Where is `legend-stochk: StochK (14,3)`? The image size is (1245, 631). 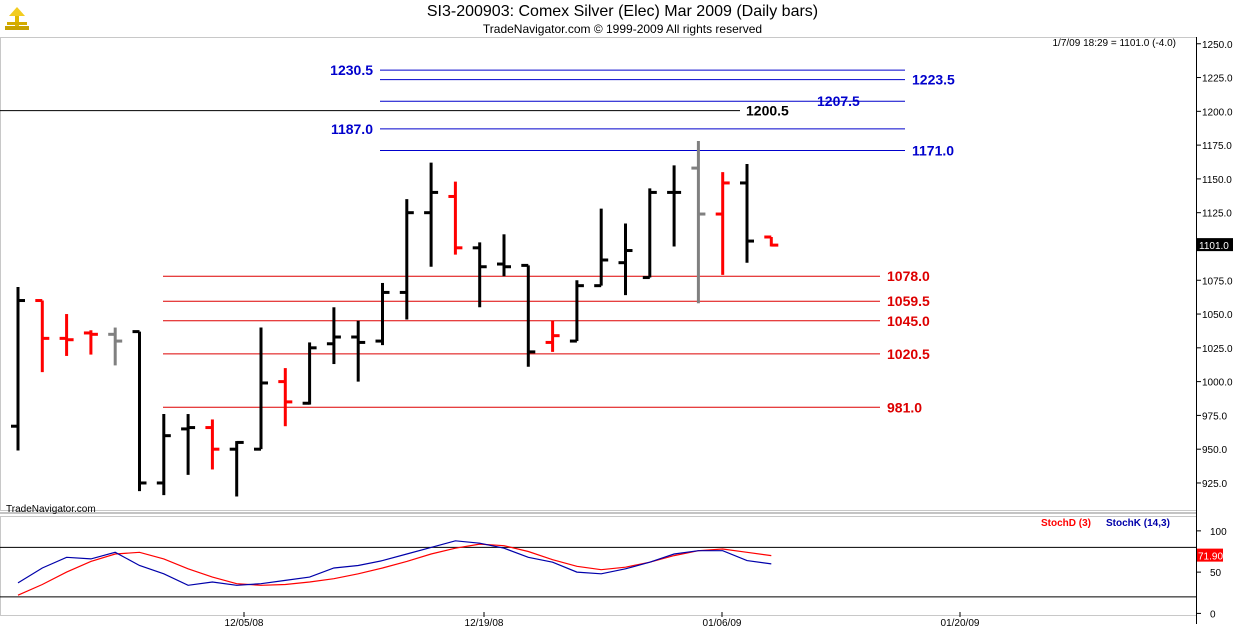 legend-stochk: StochK (14,3) is located at coordinates (1138, 523).